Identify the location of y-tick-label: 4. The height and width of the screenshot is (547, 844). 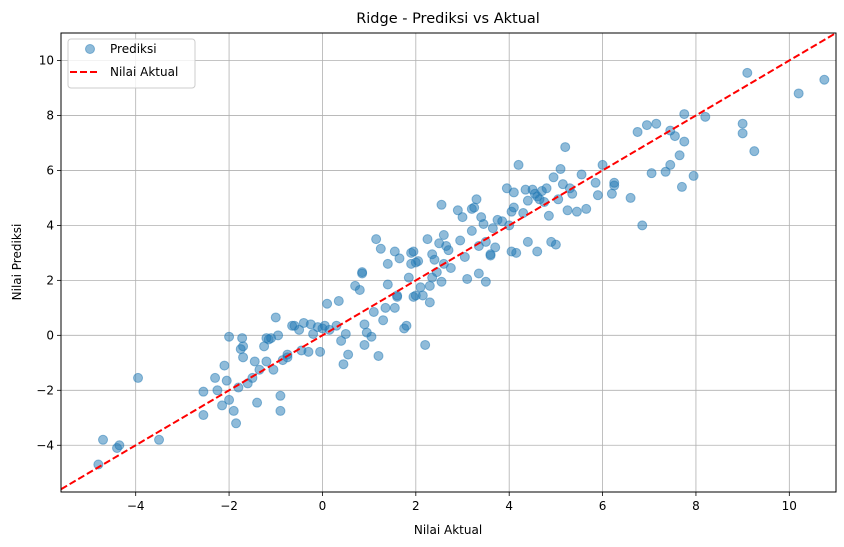
(50, 225).